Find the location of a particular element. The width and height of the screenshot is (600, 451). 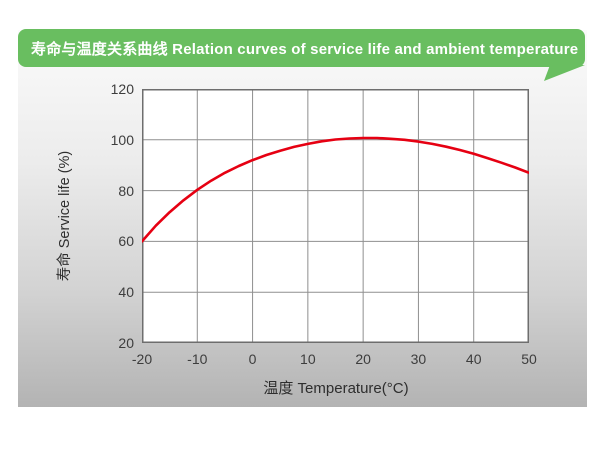

x-tick-label: 0 is located at coordinates (252, 359).